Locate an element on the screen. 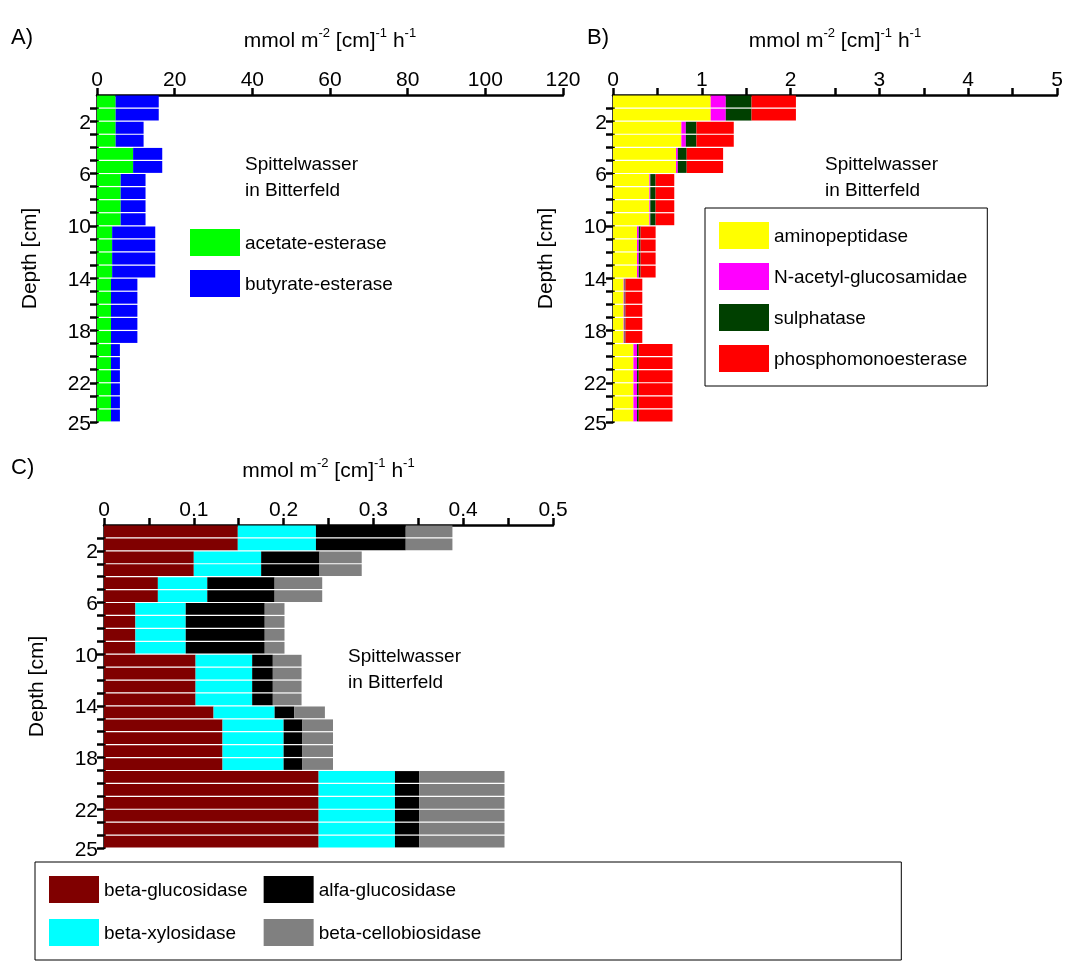 The width and height of the screenshot is (1072, 972). x-tick-label: 0.1 is located at coordinates (194, 508).